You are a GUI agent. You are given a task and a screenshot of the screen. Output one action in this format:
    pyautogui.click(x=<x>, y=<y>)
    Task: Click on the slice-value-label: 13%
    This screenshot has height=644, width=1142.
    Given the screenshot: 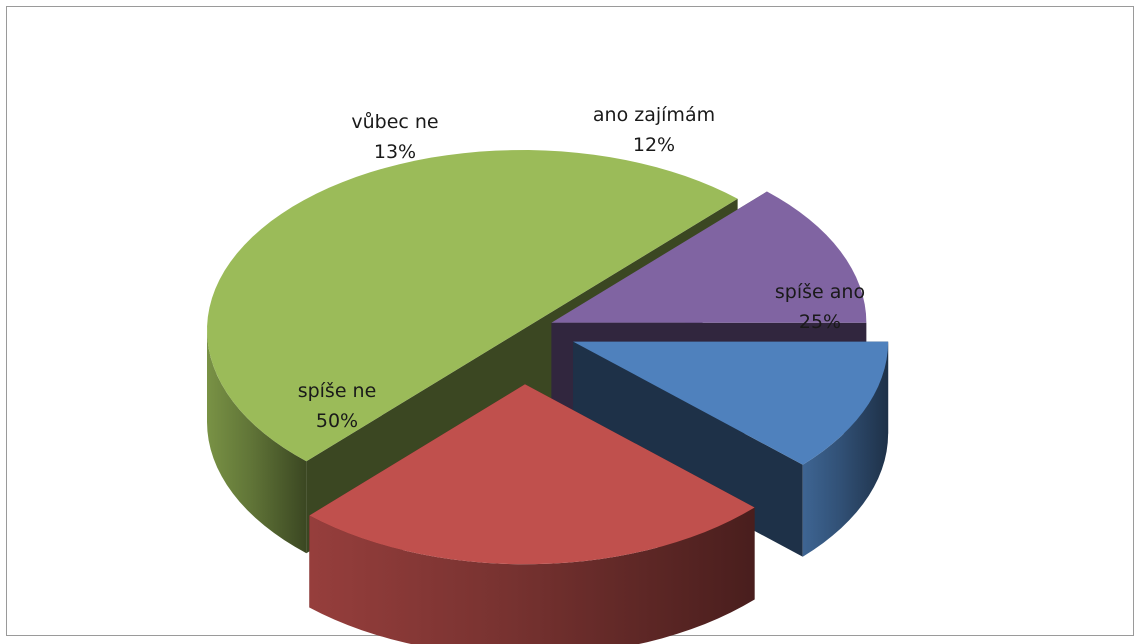 What is the action you would take?
    pyautogui.click(x=395, y=152)
    